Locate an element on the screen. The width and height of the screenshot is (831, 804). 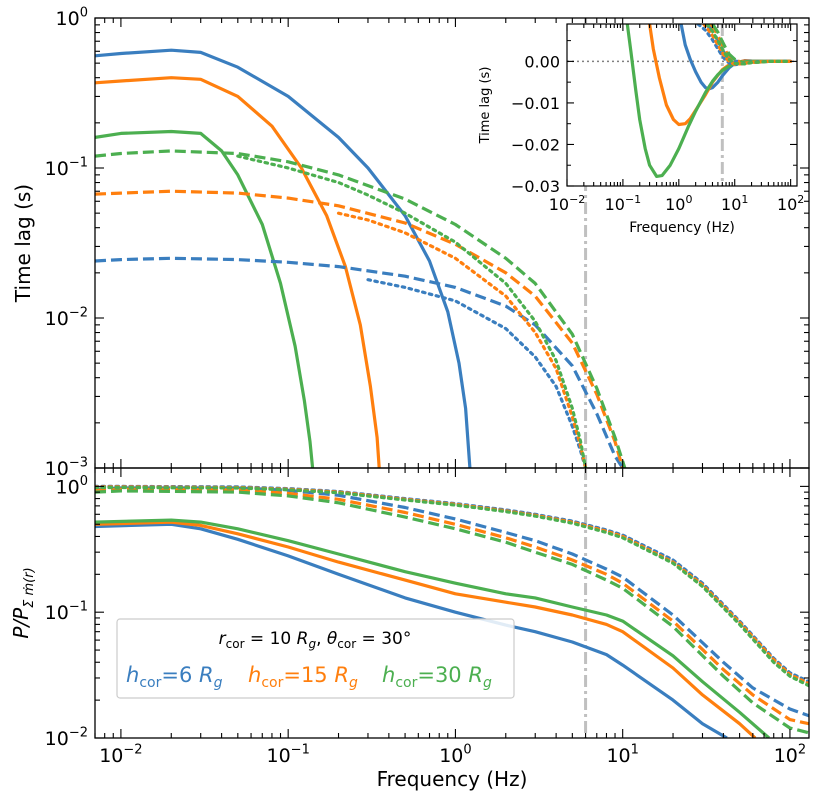
top-y-tick-label: 10⁻³ is located at coordinates (66, 467).